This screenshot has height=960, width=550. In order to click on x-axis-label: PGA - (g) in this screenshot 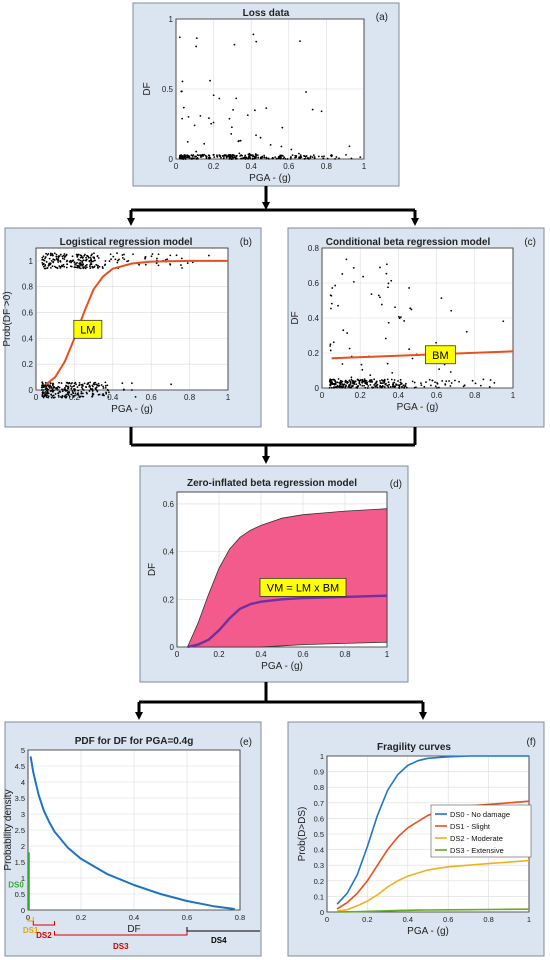, I will do `click(428, 931)`.